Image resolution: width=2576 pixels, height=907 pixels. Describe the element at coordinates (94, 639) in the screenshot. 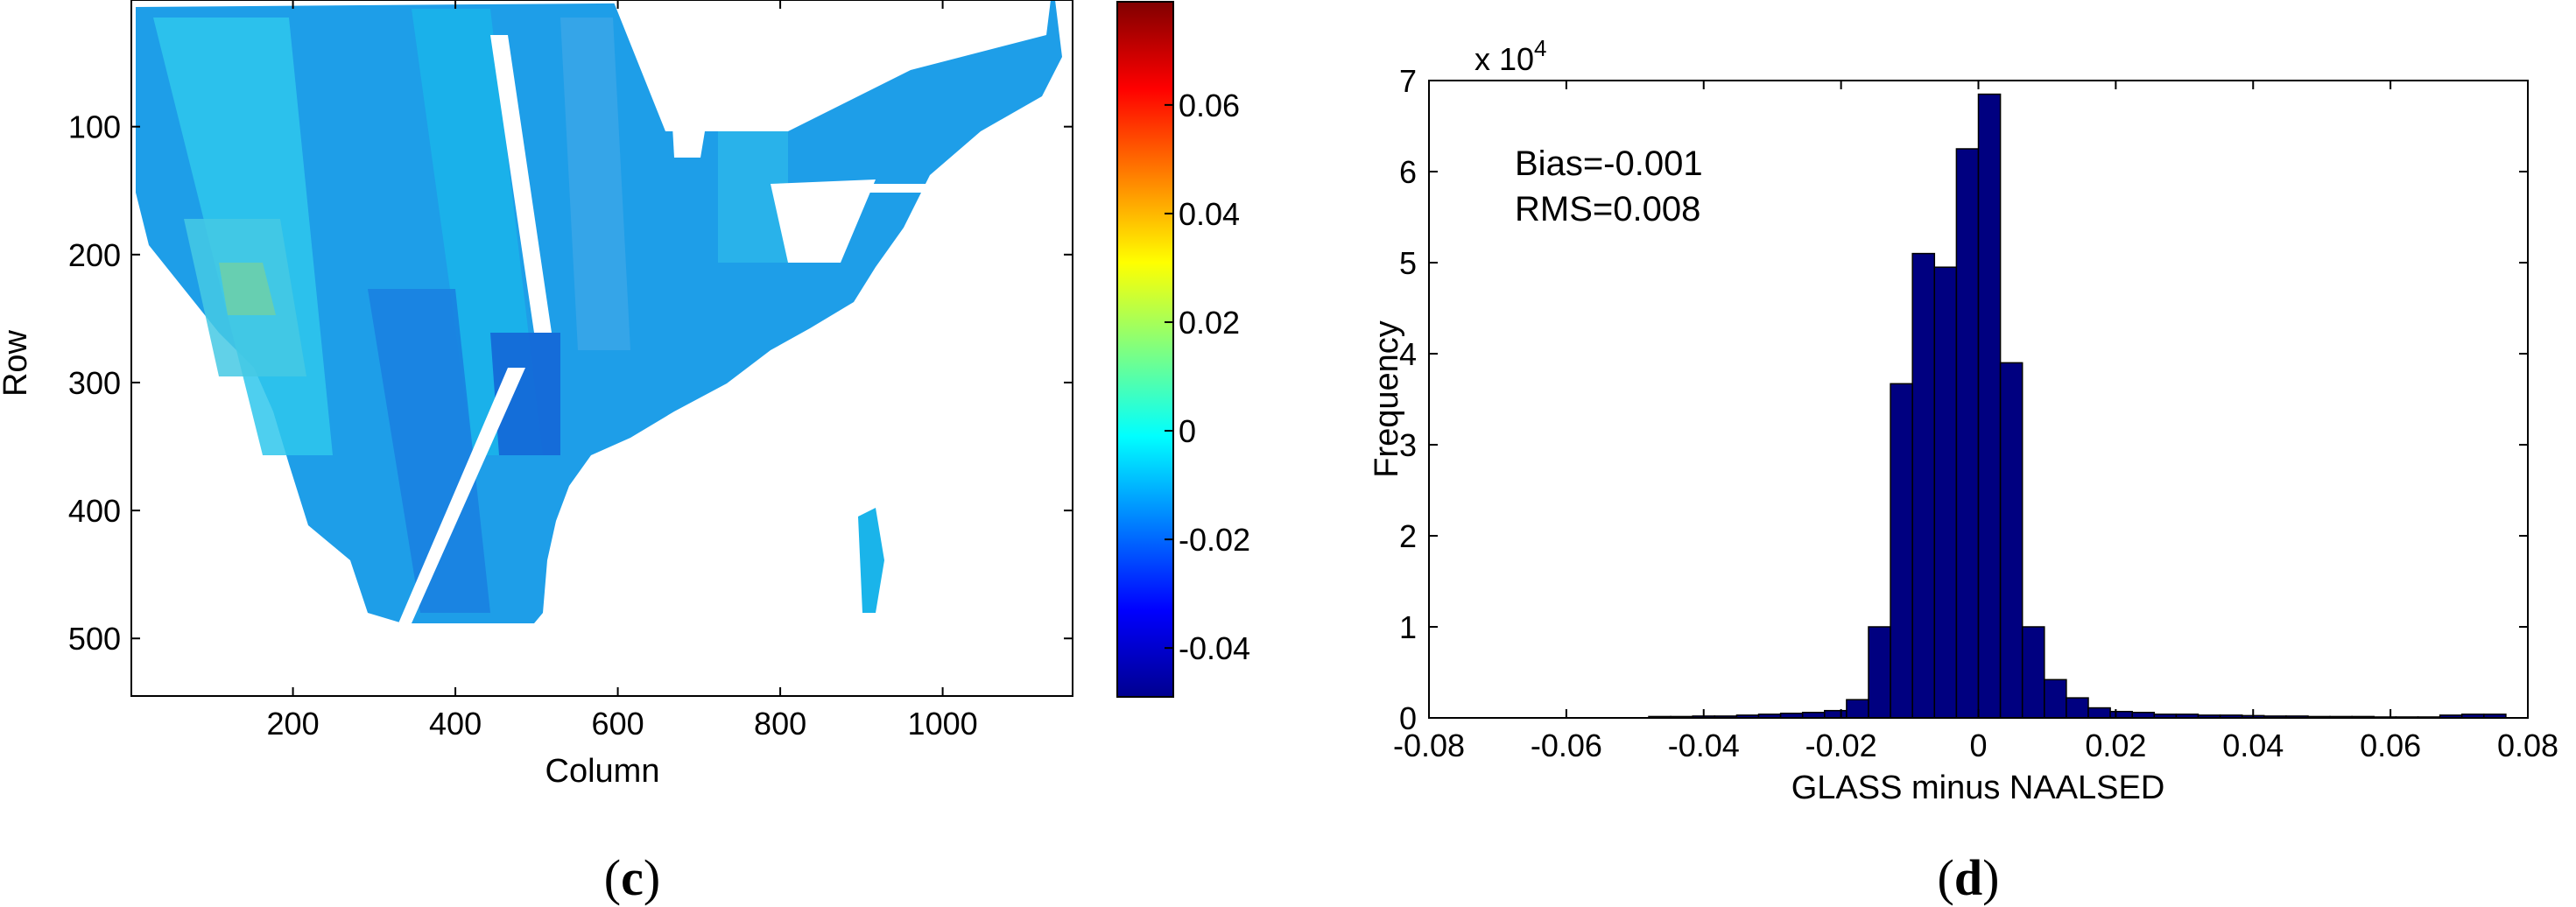

I see `map-y-tick-label: 500` at that location.